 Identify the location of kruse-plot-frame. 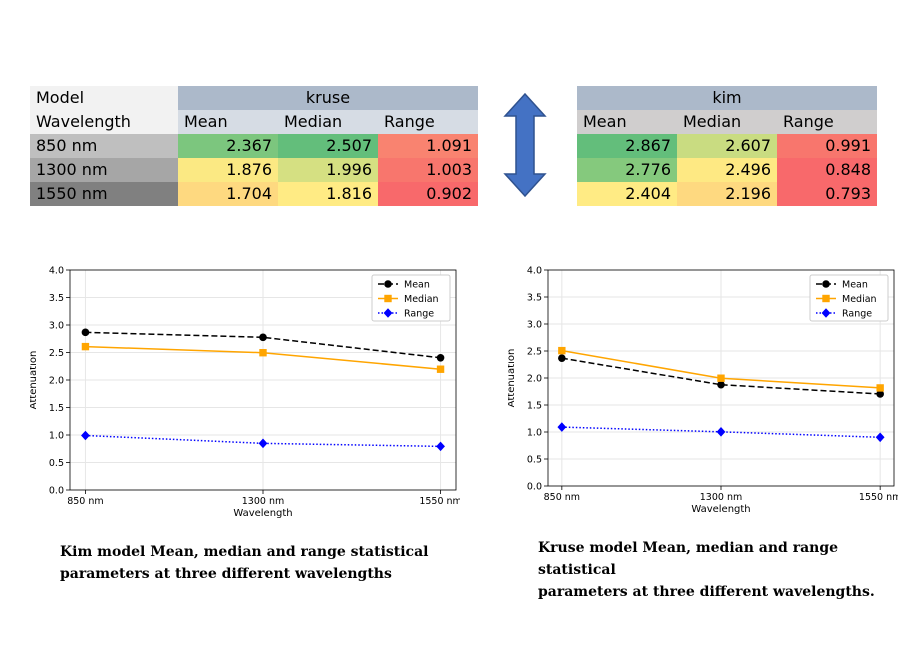
(721, 378).